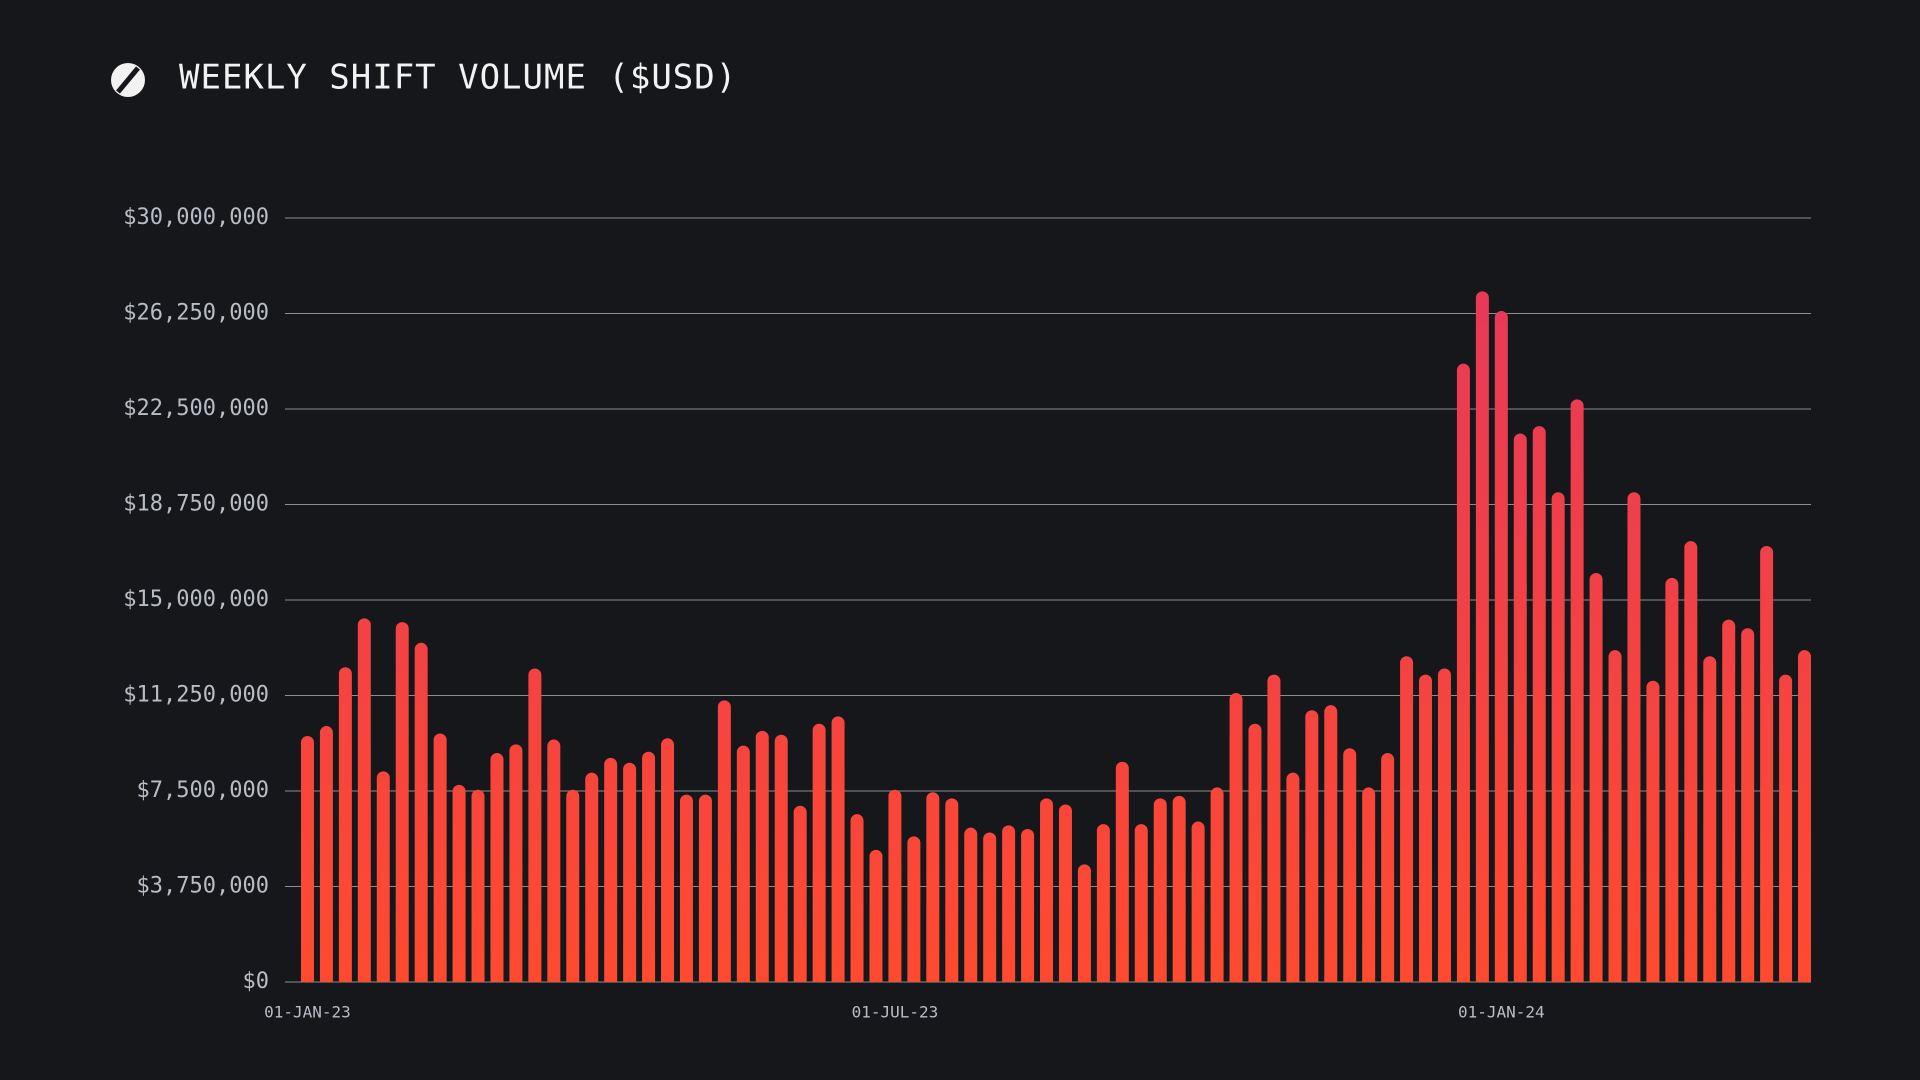 This screenshot has width=1920, height=1080. What do you see at coordinates (196, 504) in the screenshot?
I see `y-tick-label: $18,750,000` at bounding box center [196, 504].